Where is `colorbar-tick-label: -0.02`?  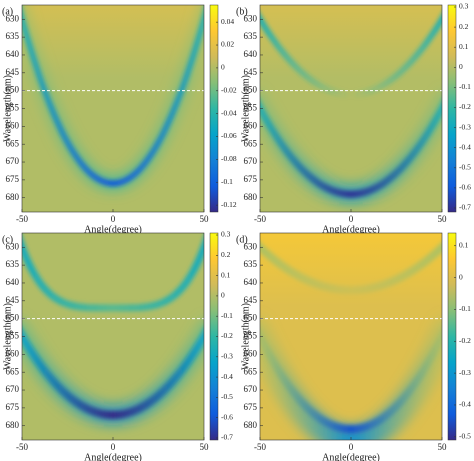
colorbar-tick-label: -0.02 is located at coordinates (229, 89).